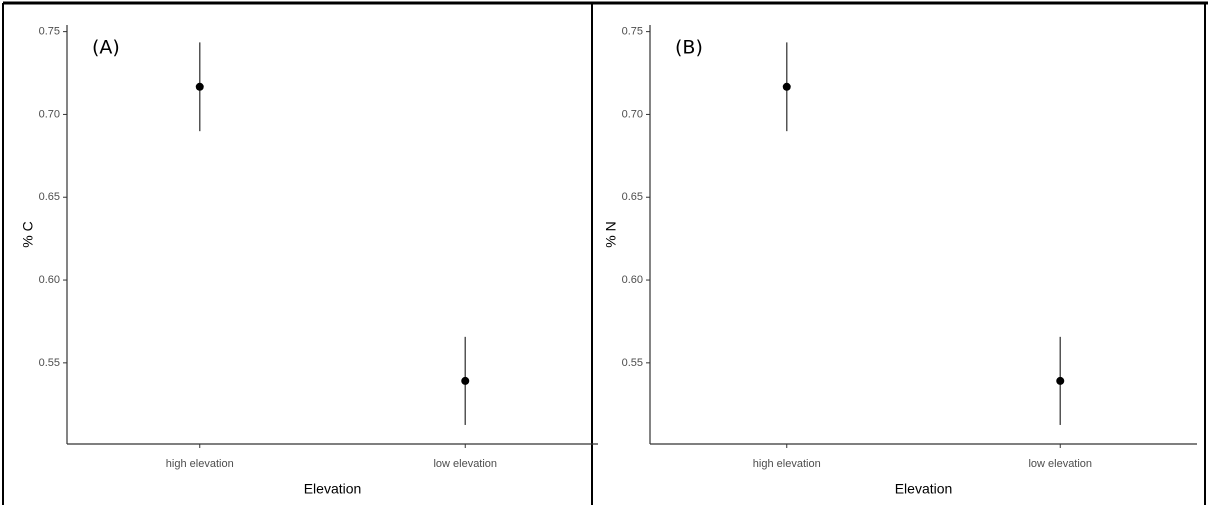  I want to click on y-axis-label: % C, so click(28, 234).